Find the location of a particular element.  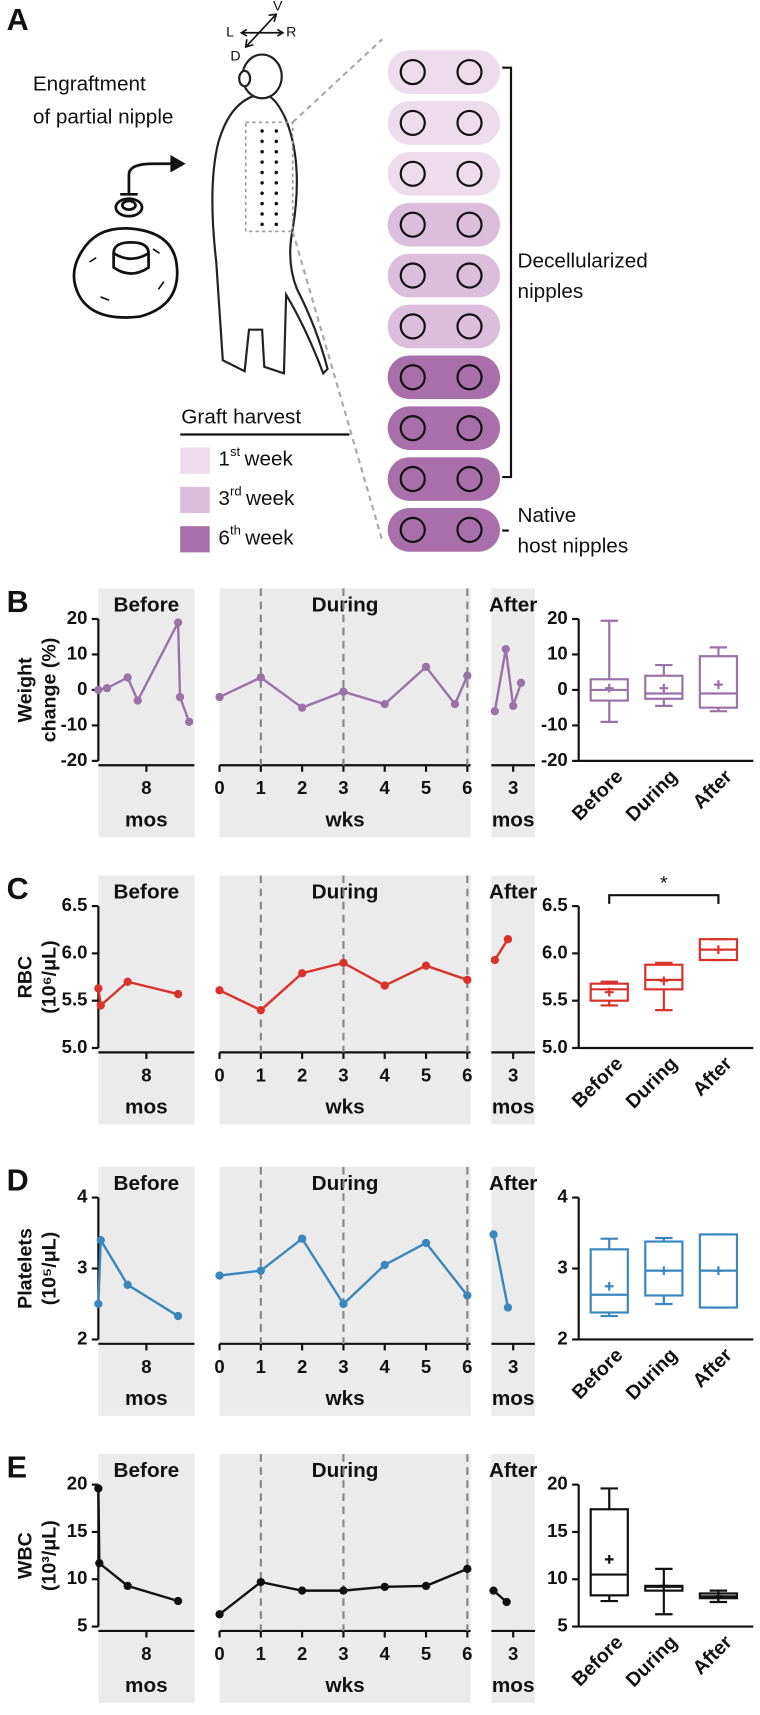

legend-label: 6th week is located at coordinates (256, 536).